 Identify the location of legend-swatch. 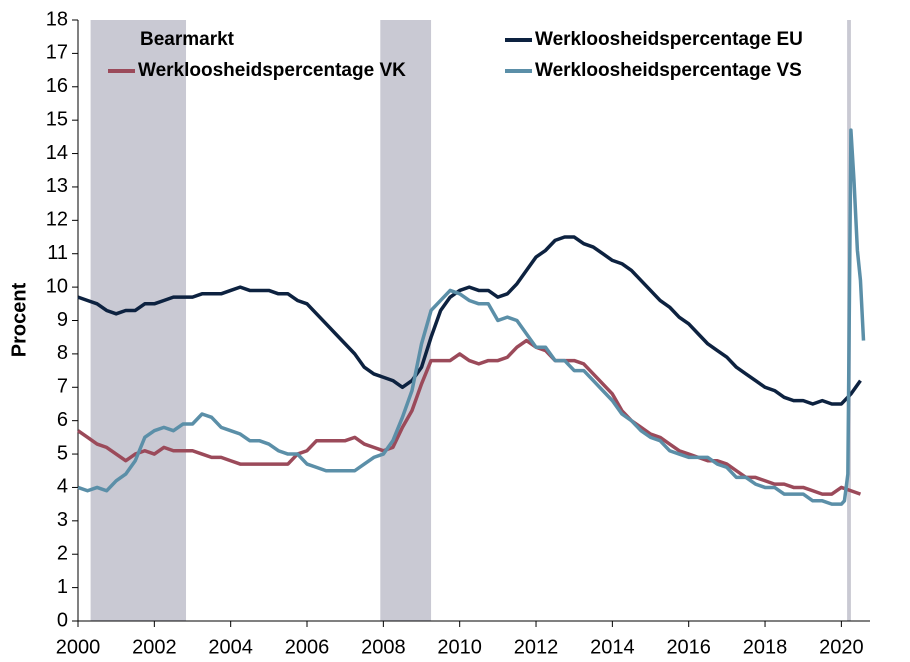
(121, 40).